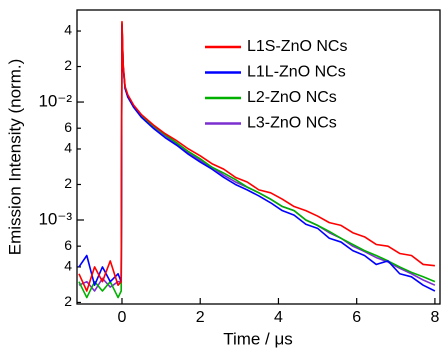 The image size is (441, 360). Describe the element at coordinates (122, 317) in the screenshot. I see `x-tick-label: 0` at that location.